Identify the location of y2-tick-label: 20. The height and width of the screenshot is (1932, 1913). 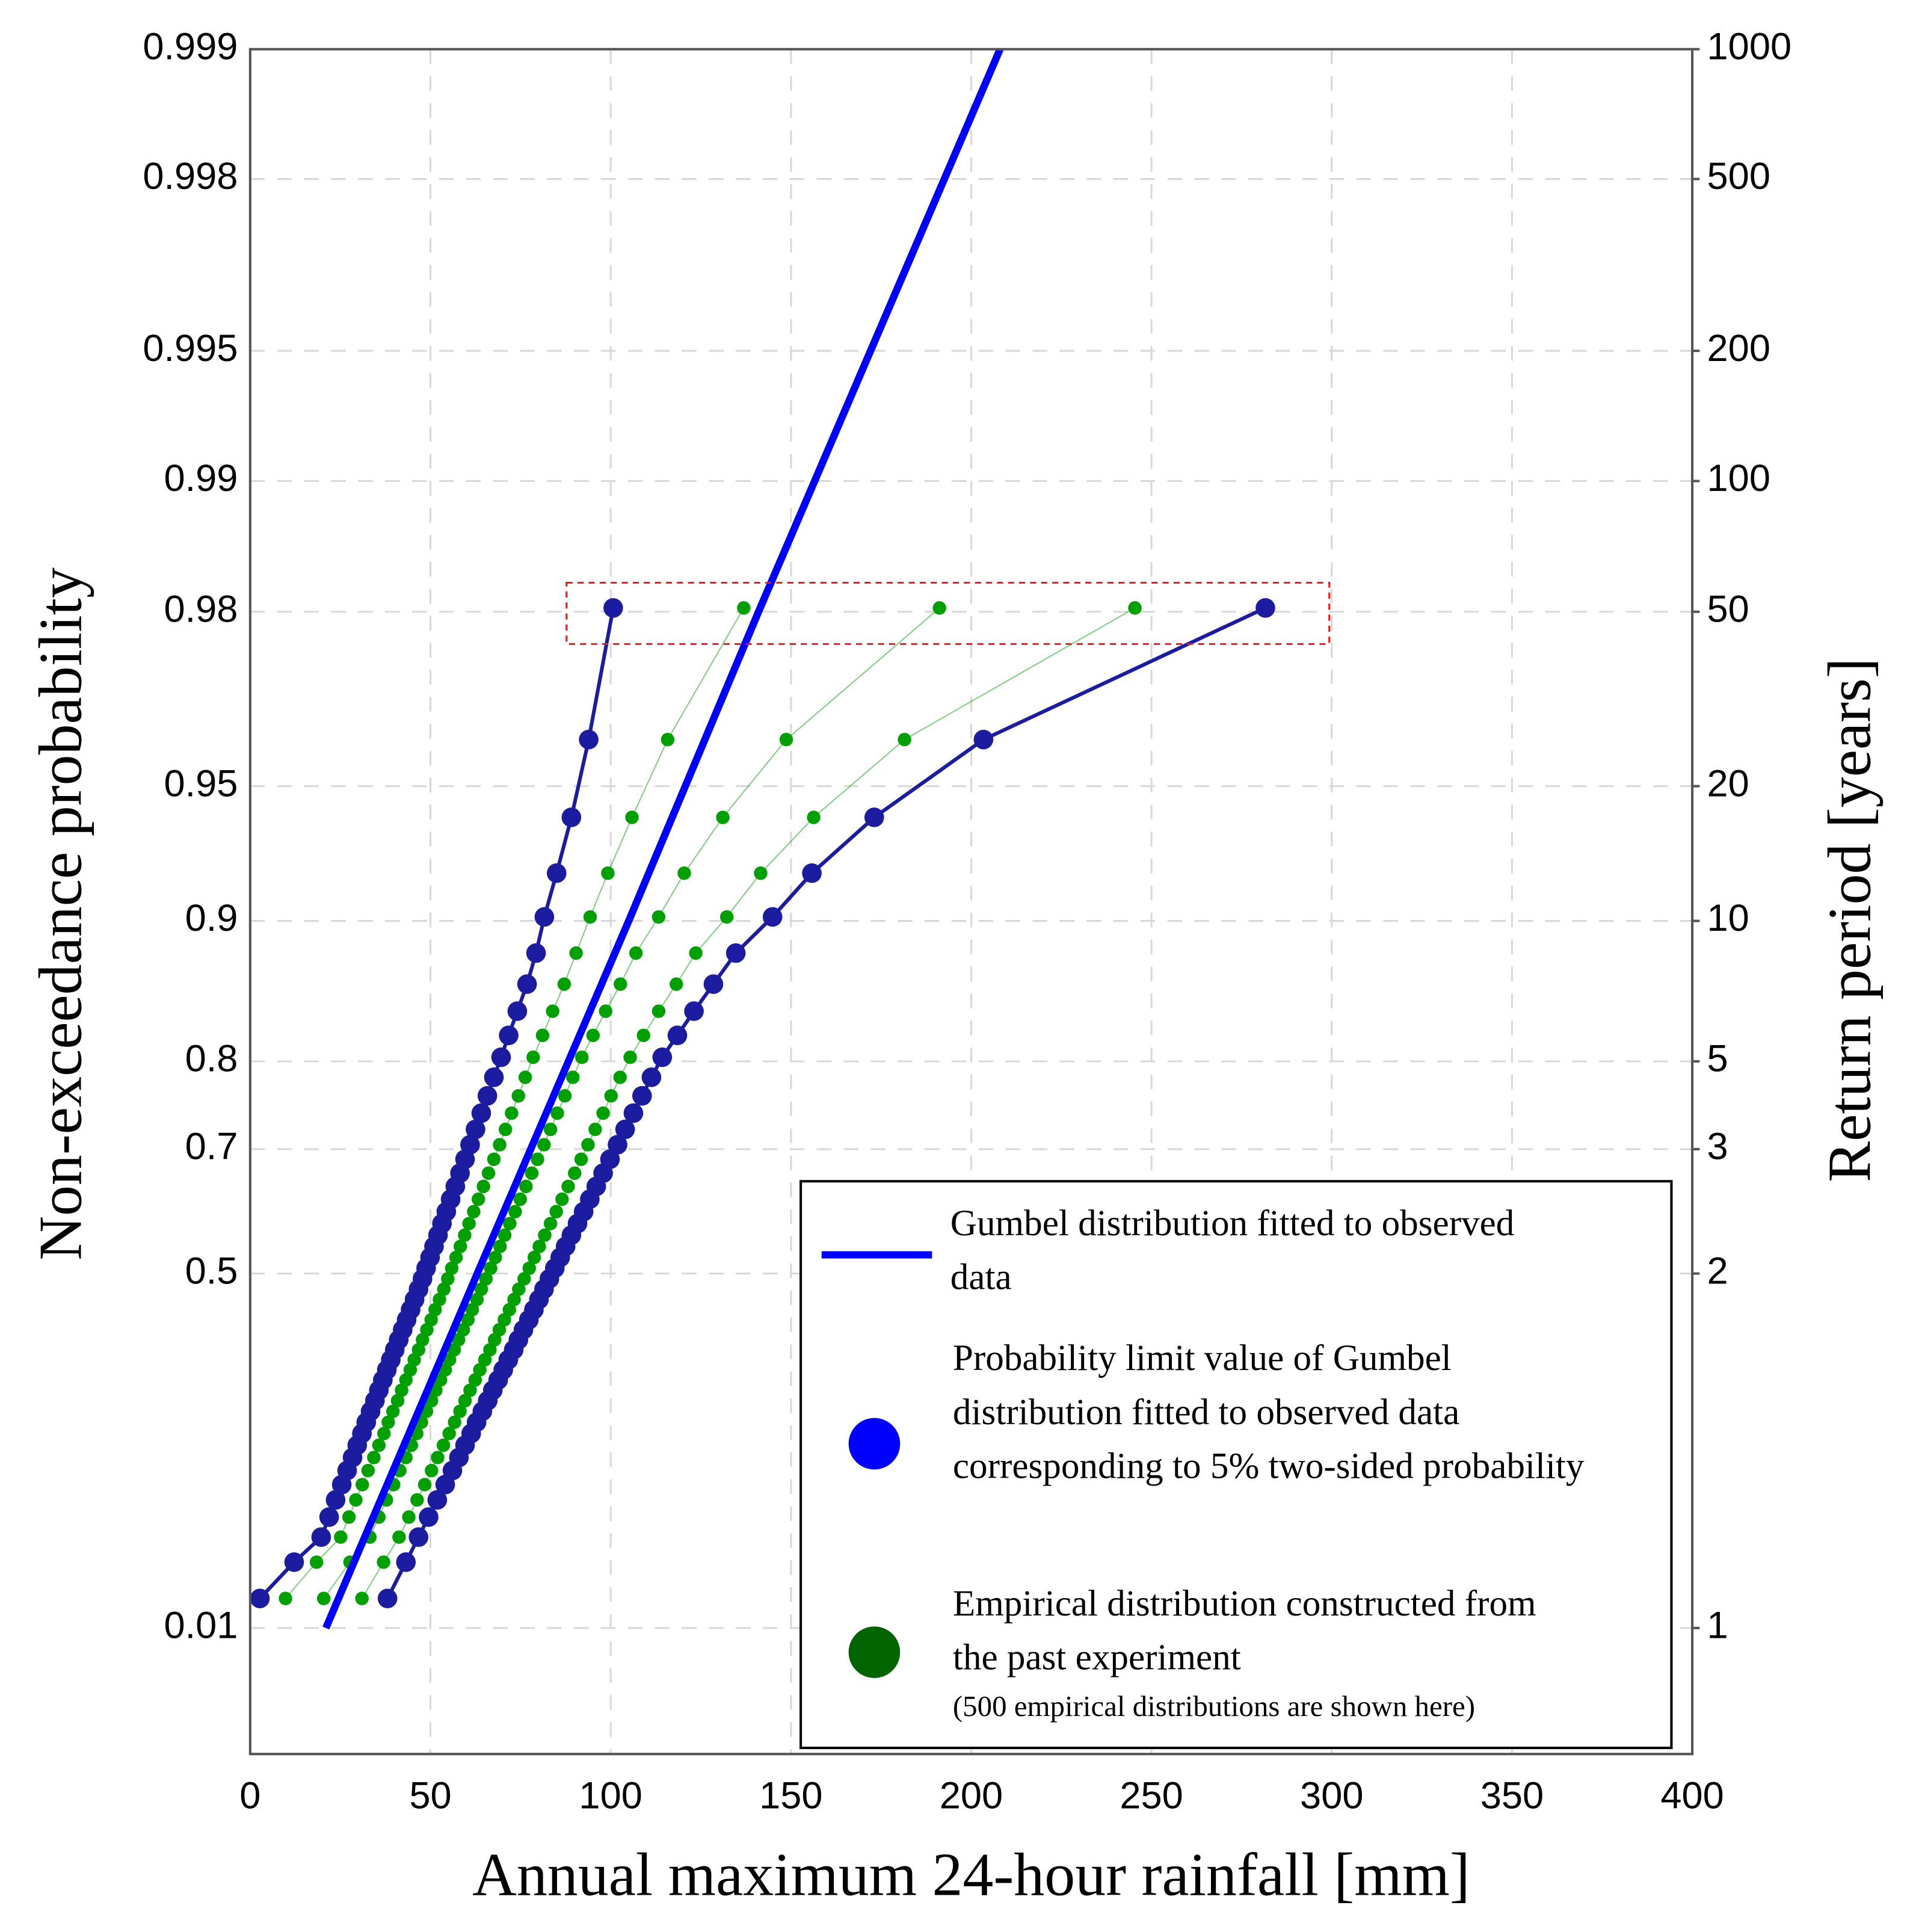
(1728, 783).